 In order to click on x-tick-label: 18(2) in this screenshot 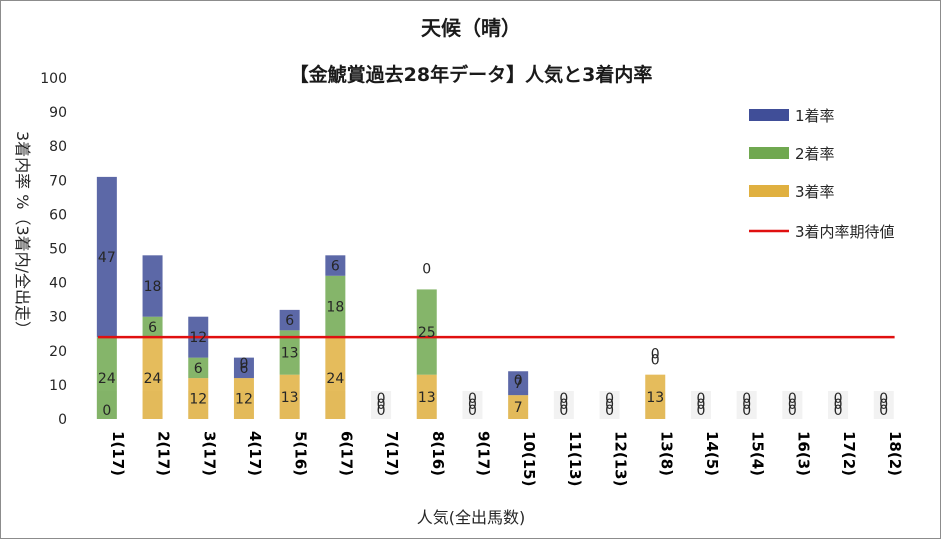, I will do `click(895, 453)`.